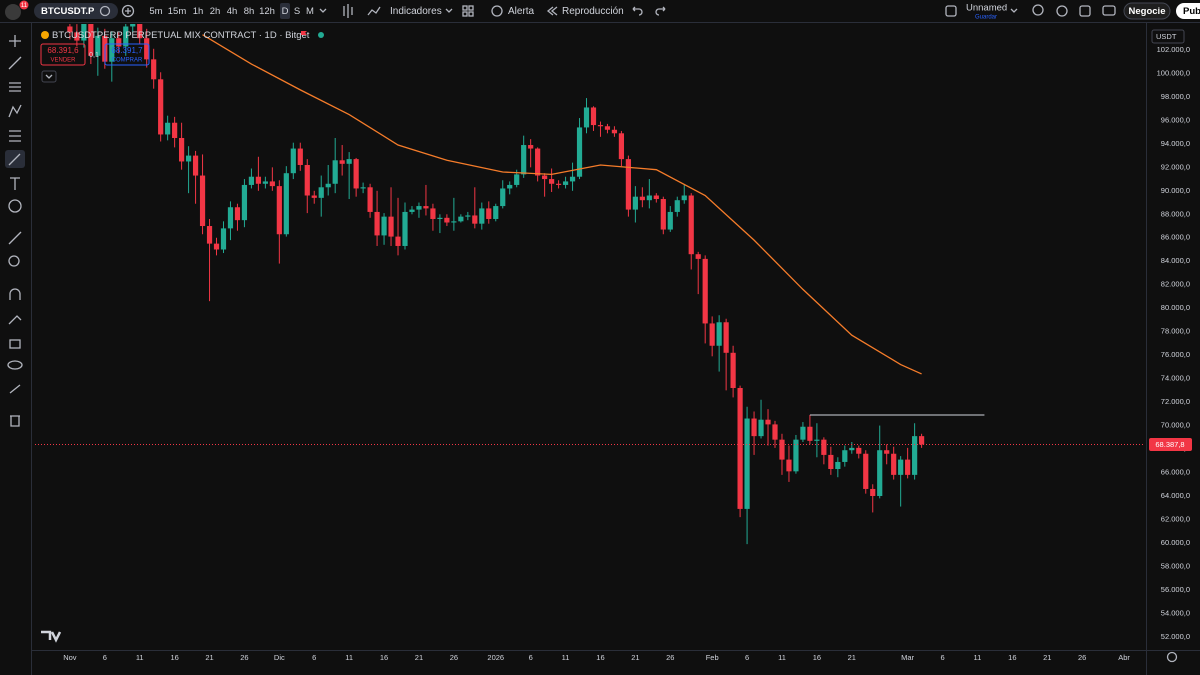  Describe the element at coordinates (63, 50) in the screenshot. I see `sell-price: 68.391,6` at that location.